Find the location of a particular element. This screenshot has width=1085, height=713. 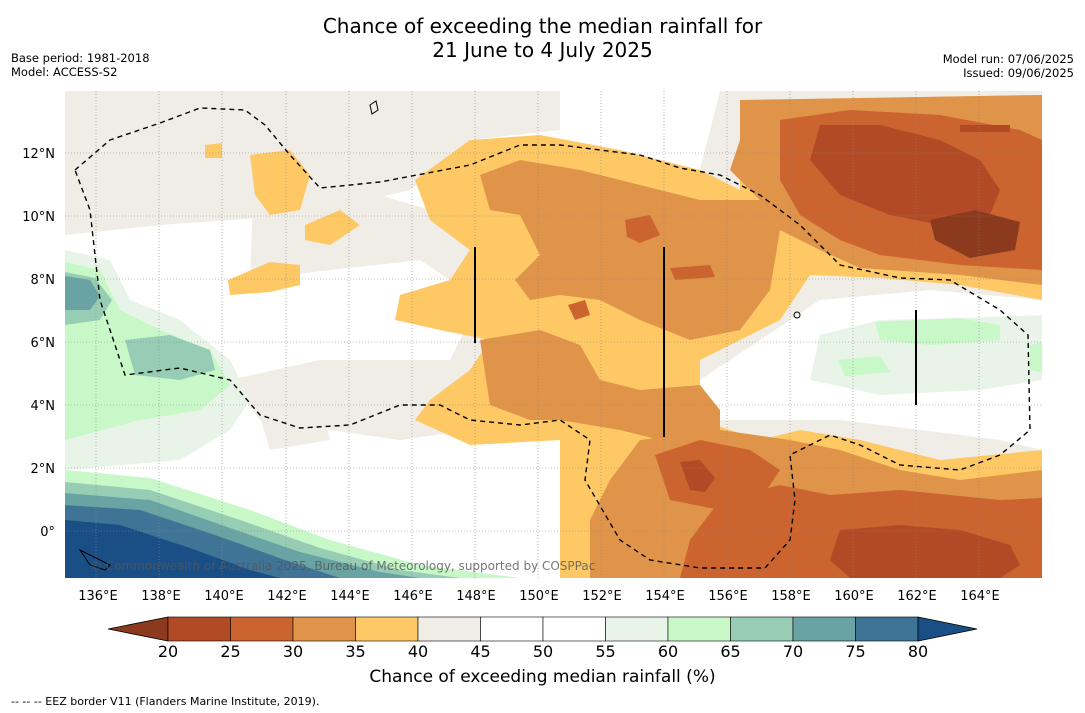

colorbar-tick-label: 80 is located at coordinates (918, 651).